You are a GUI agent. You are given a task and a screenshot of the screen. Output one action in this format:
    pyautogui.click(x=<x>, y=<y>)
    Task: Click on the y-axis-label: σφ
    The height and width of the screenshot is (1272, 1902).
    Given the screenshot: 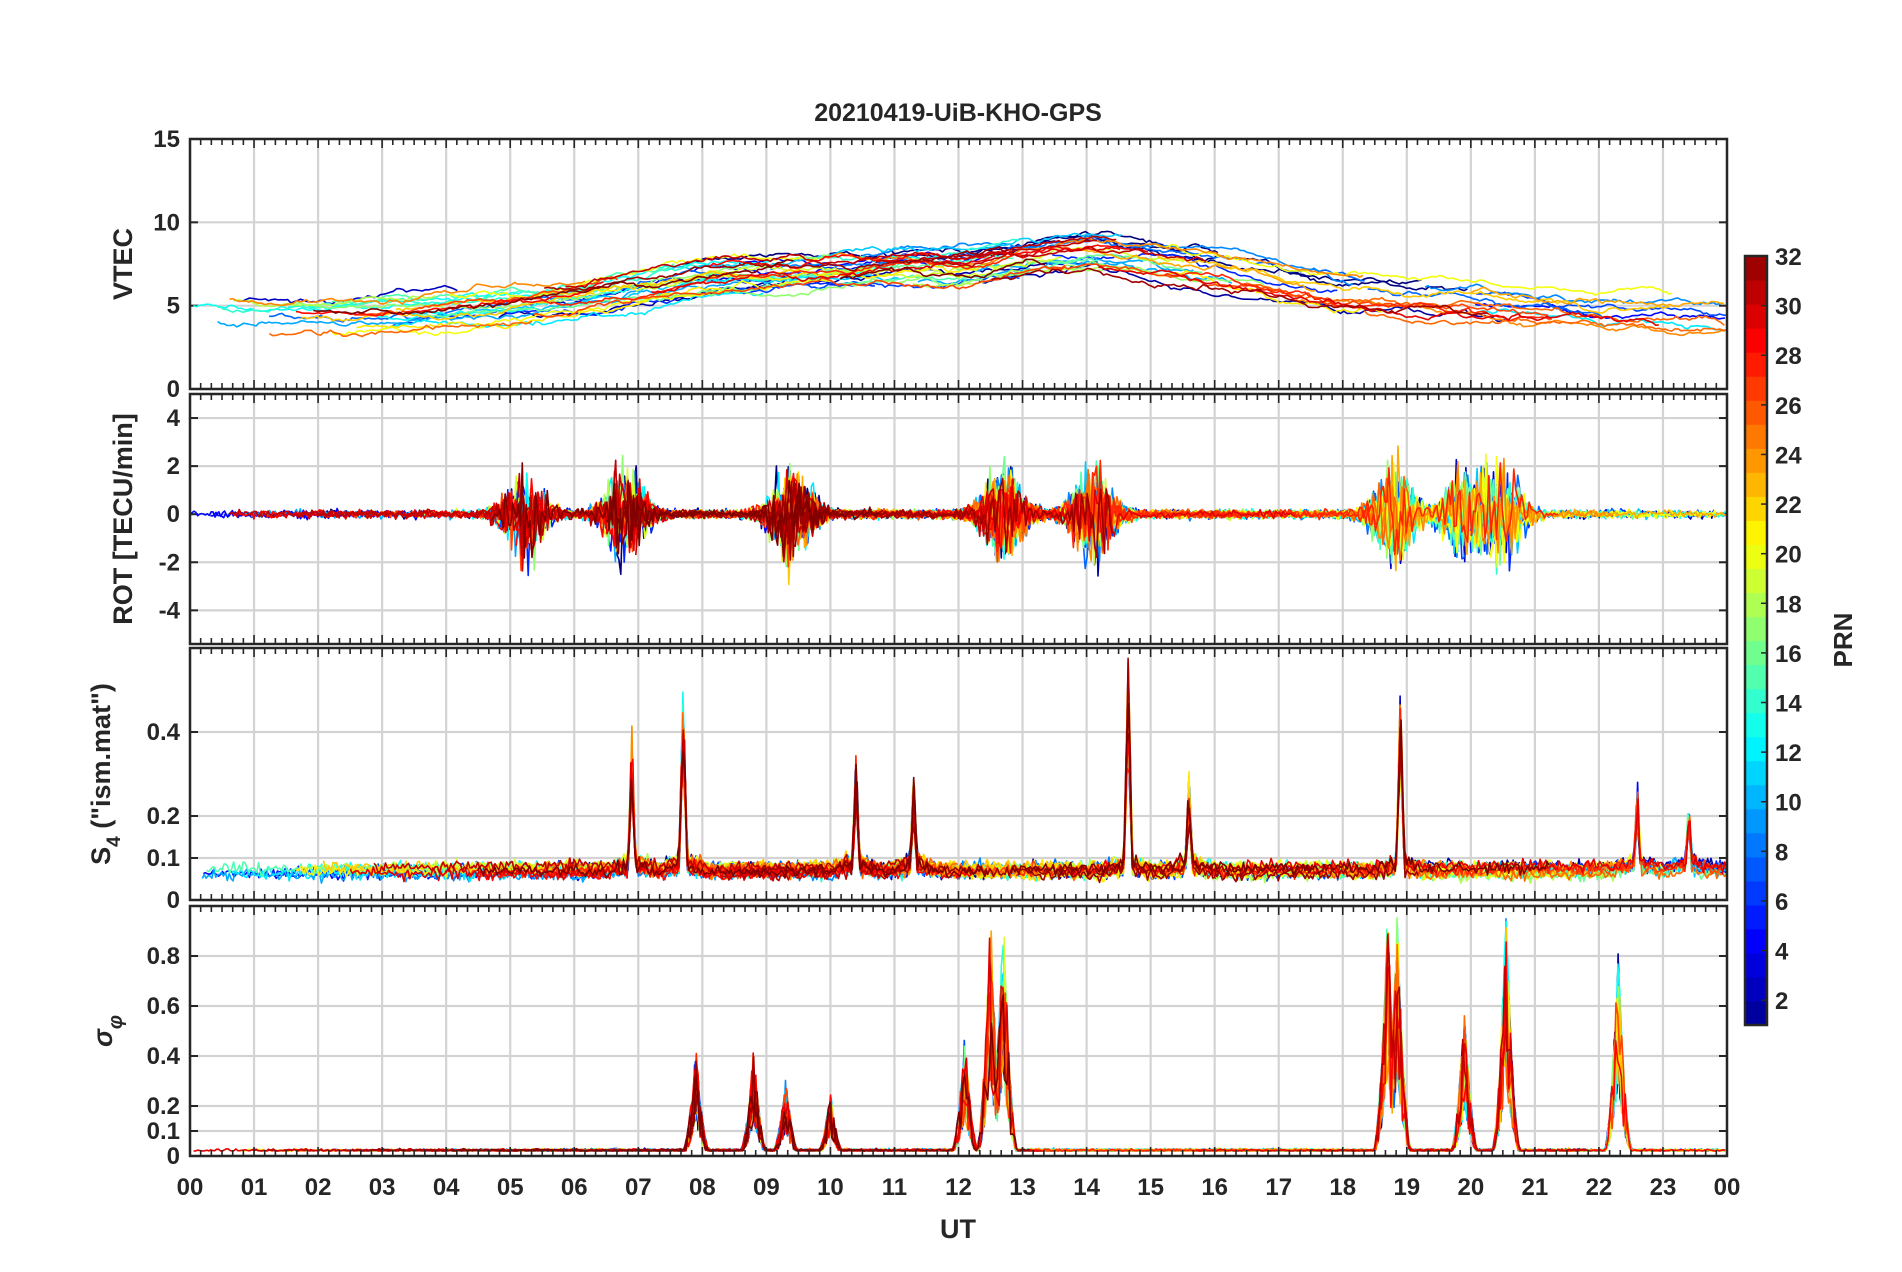 What is the action you would take?
    pyautogui.click(x=107, y=1031)
    